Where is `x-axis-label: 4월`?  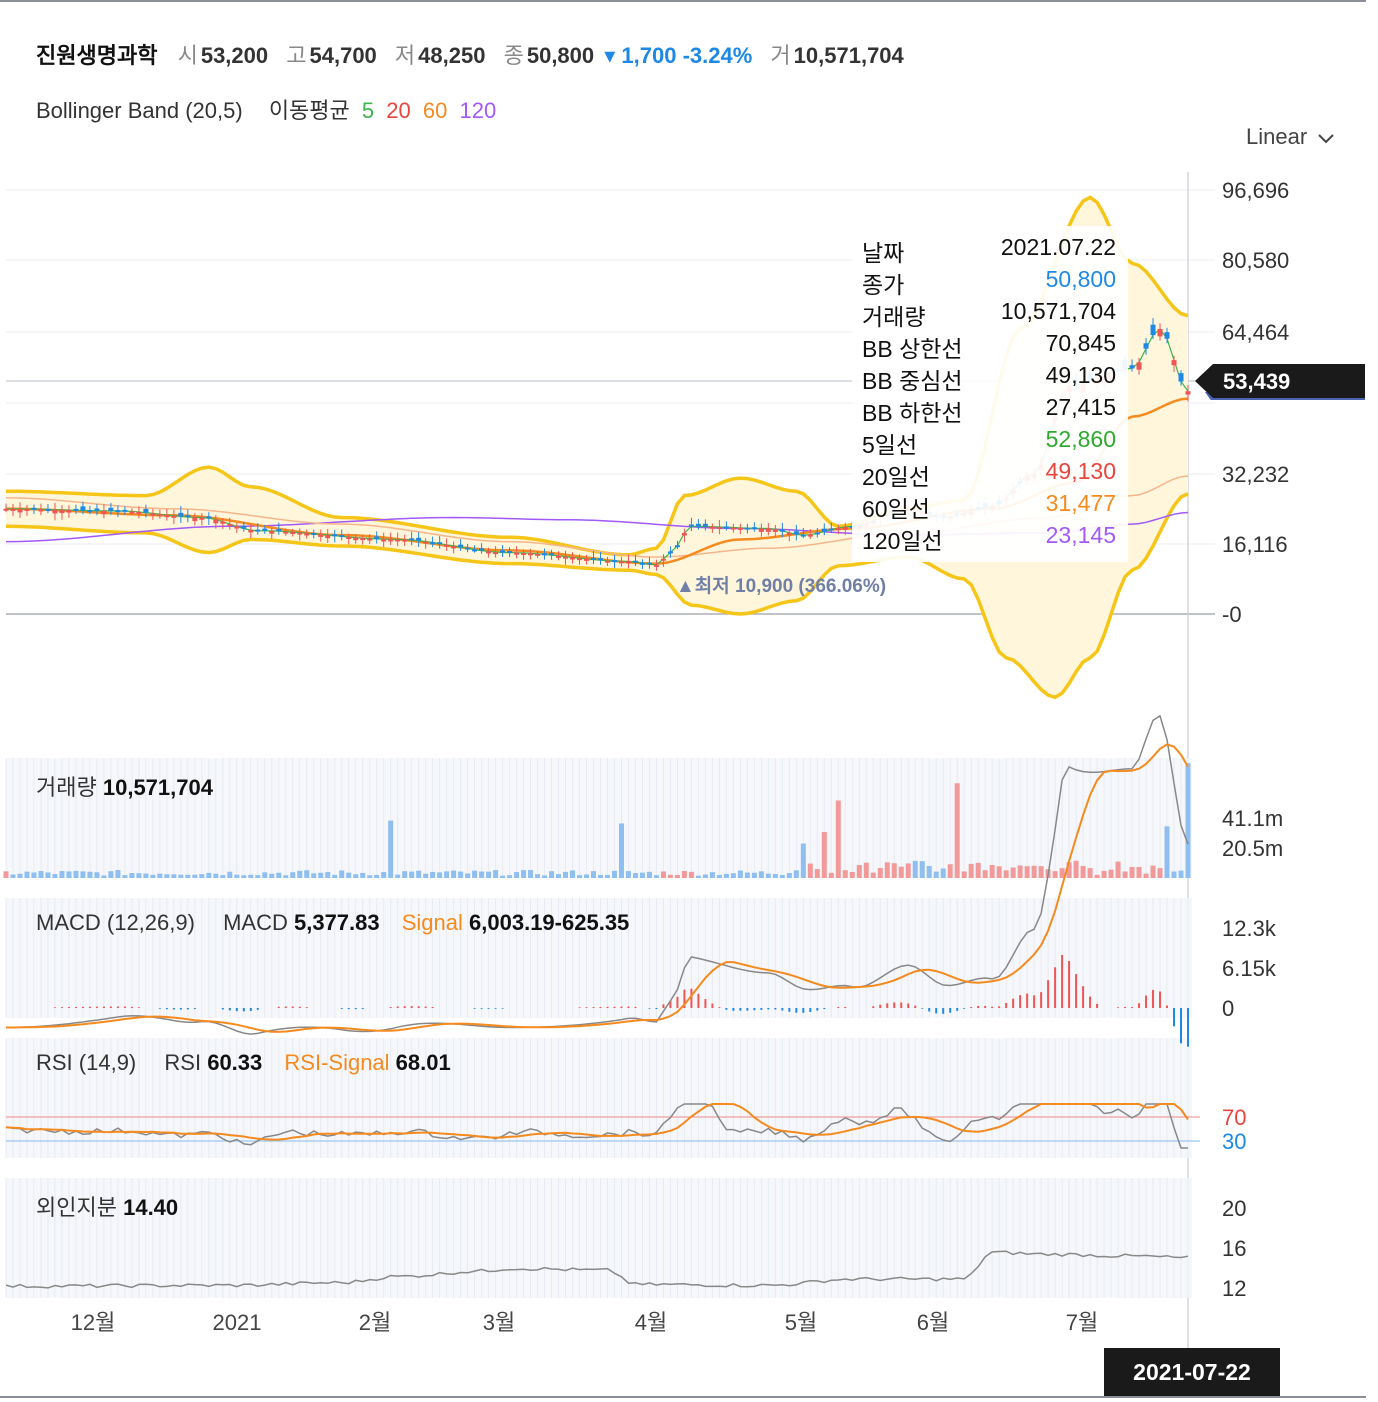 x-axis-label: 4월 is located at coordinates (651, 1322).